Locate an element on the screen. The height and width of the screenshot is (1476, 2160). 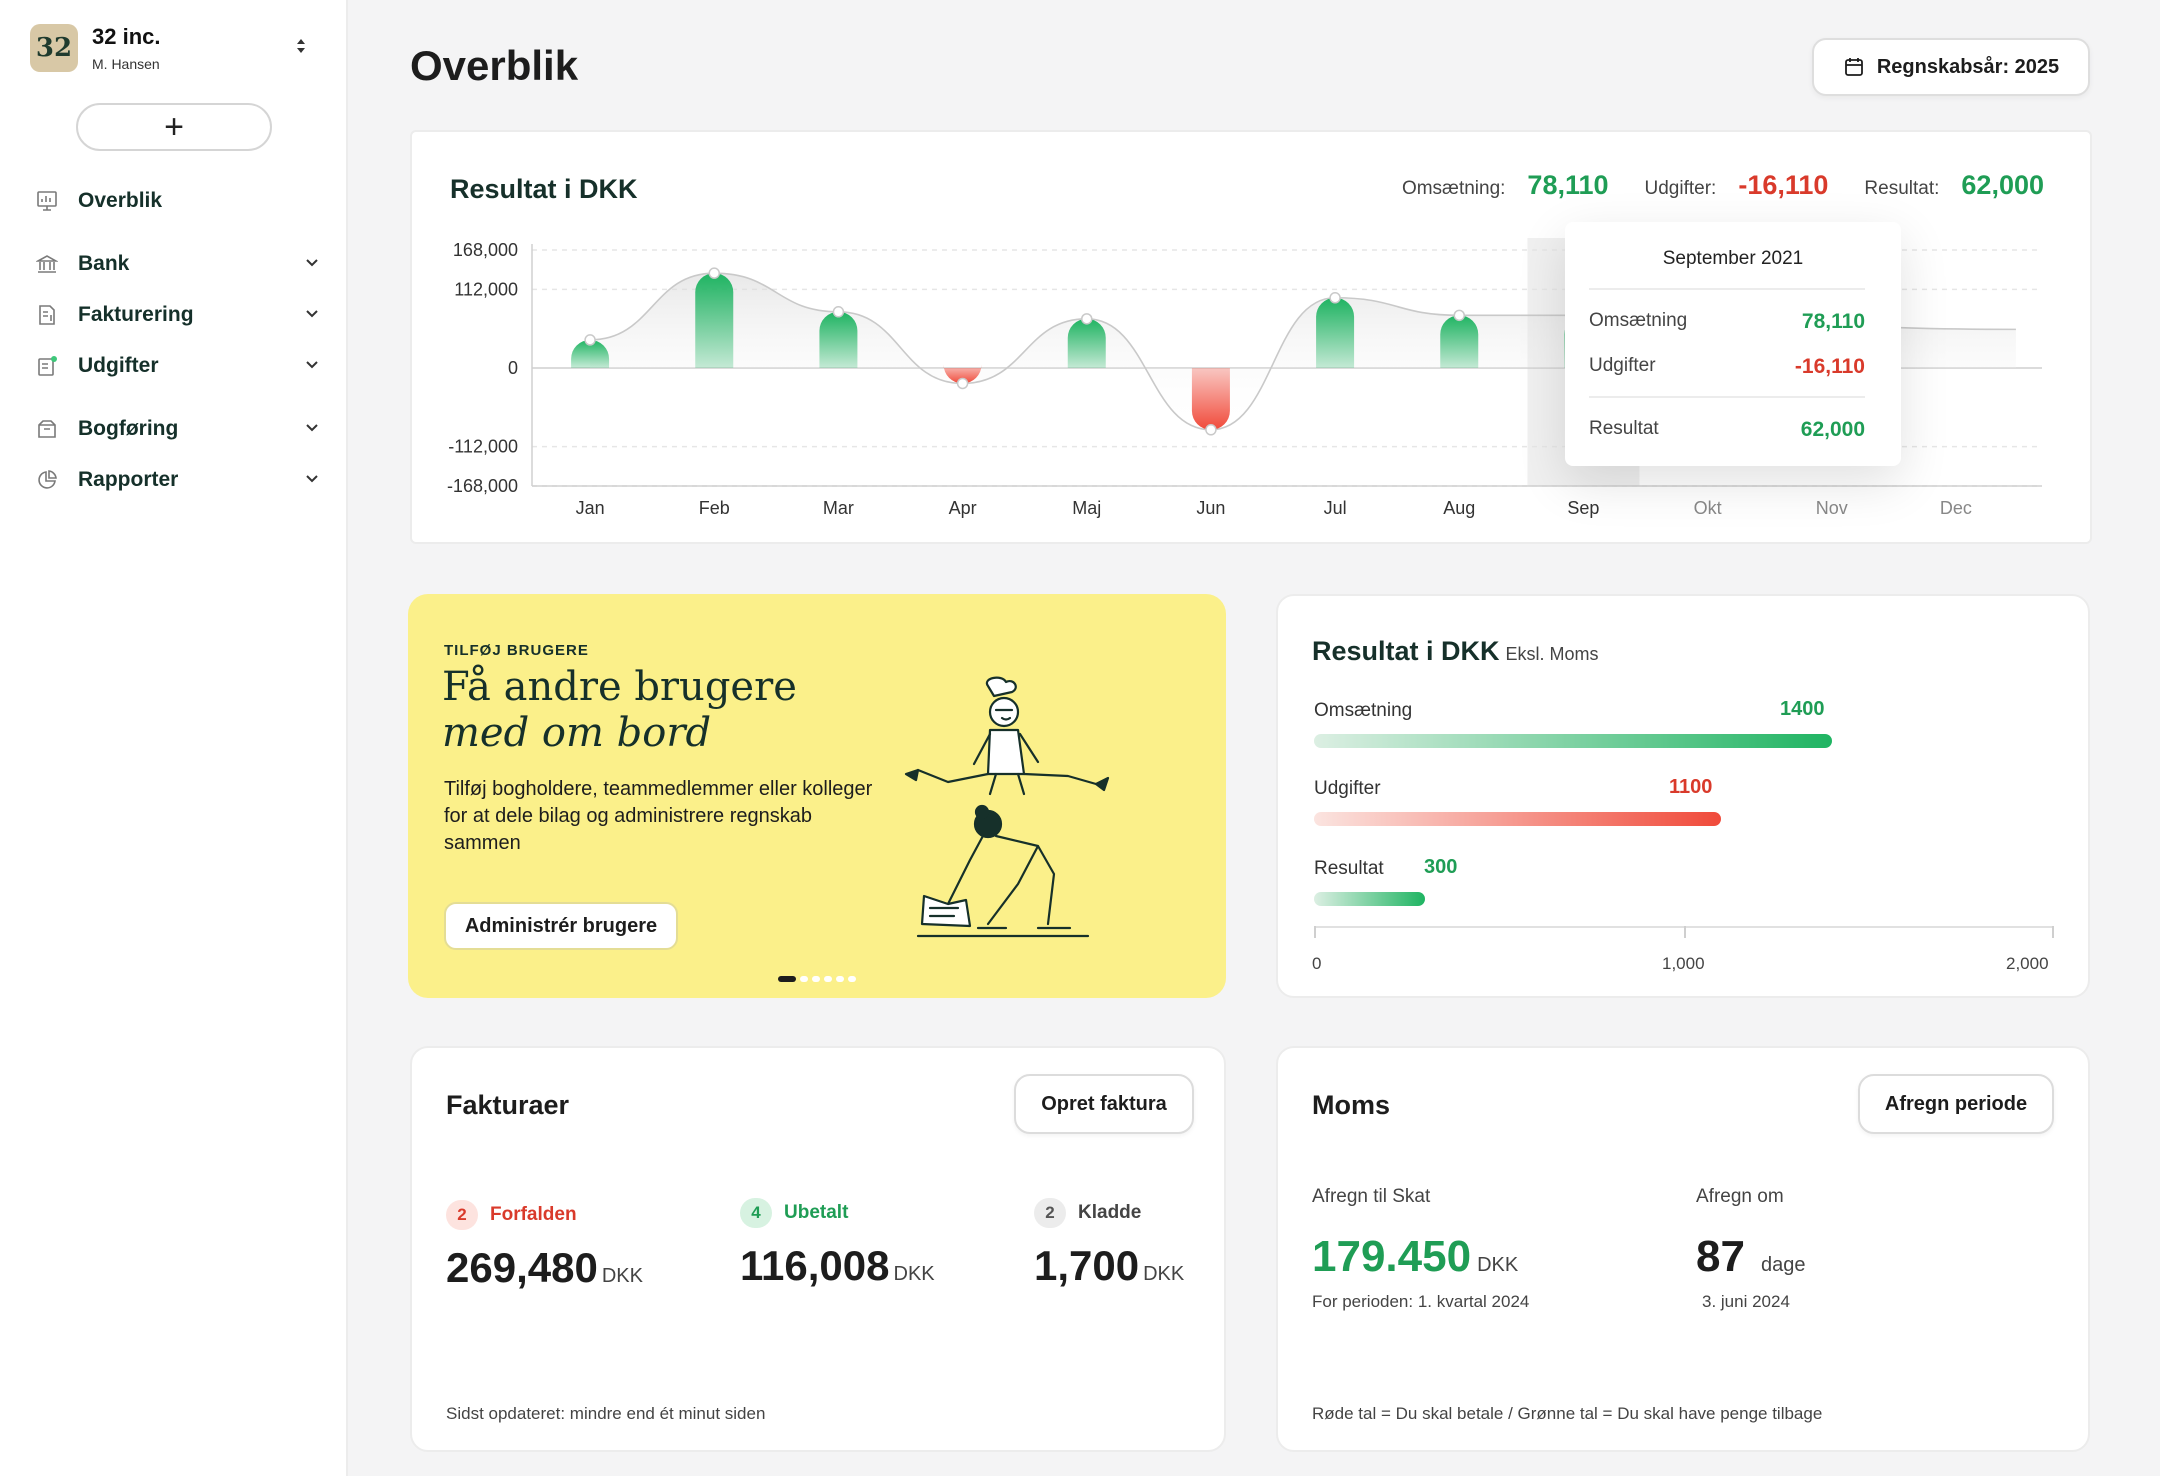
carousel-dot-active is located at coordinates (787, 979).